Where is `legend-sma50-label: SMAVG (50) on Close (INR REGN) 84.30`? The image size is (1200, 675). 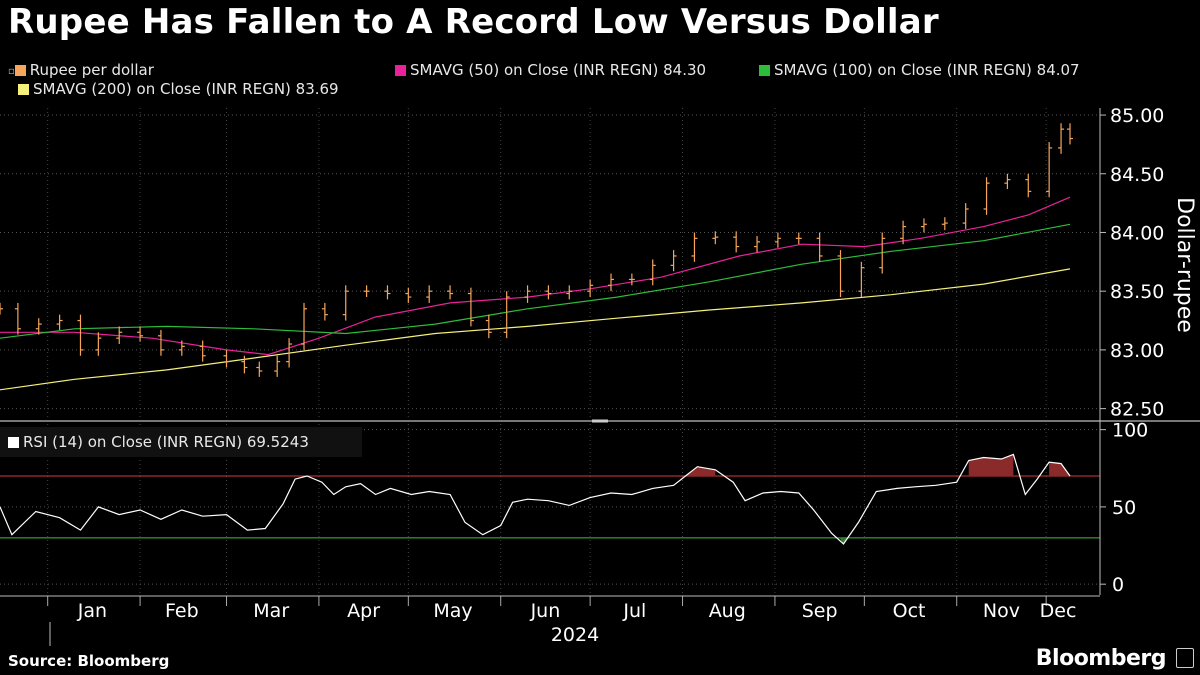 legend-sma50-label: SMAVG (50) on Close (INR REGN) 84.30 is located at coordinates (558, 70).